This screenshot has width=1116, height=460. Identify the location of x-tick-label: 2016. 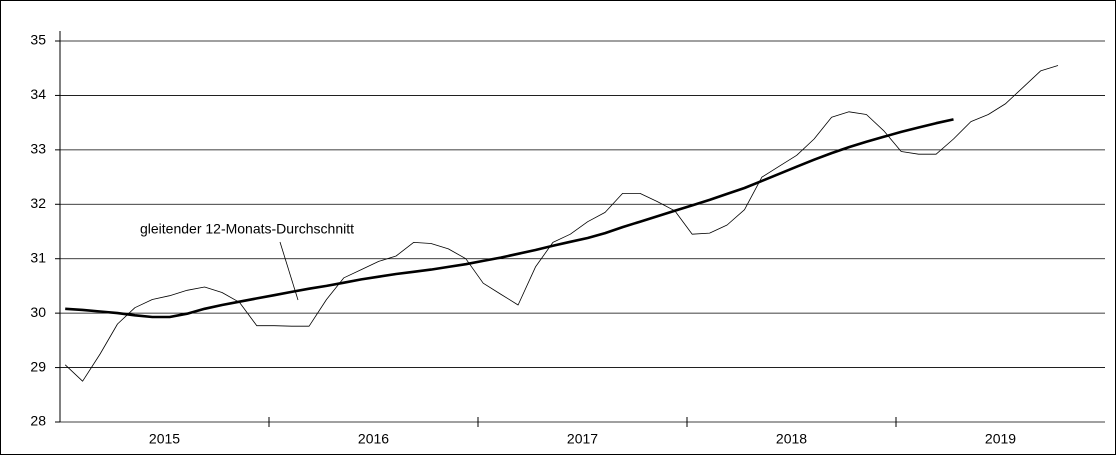
(373, 439).